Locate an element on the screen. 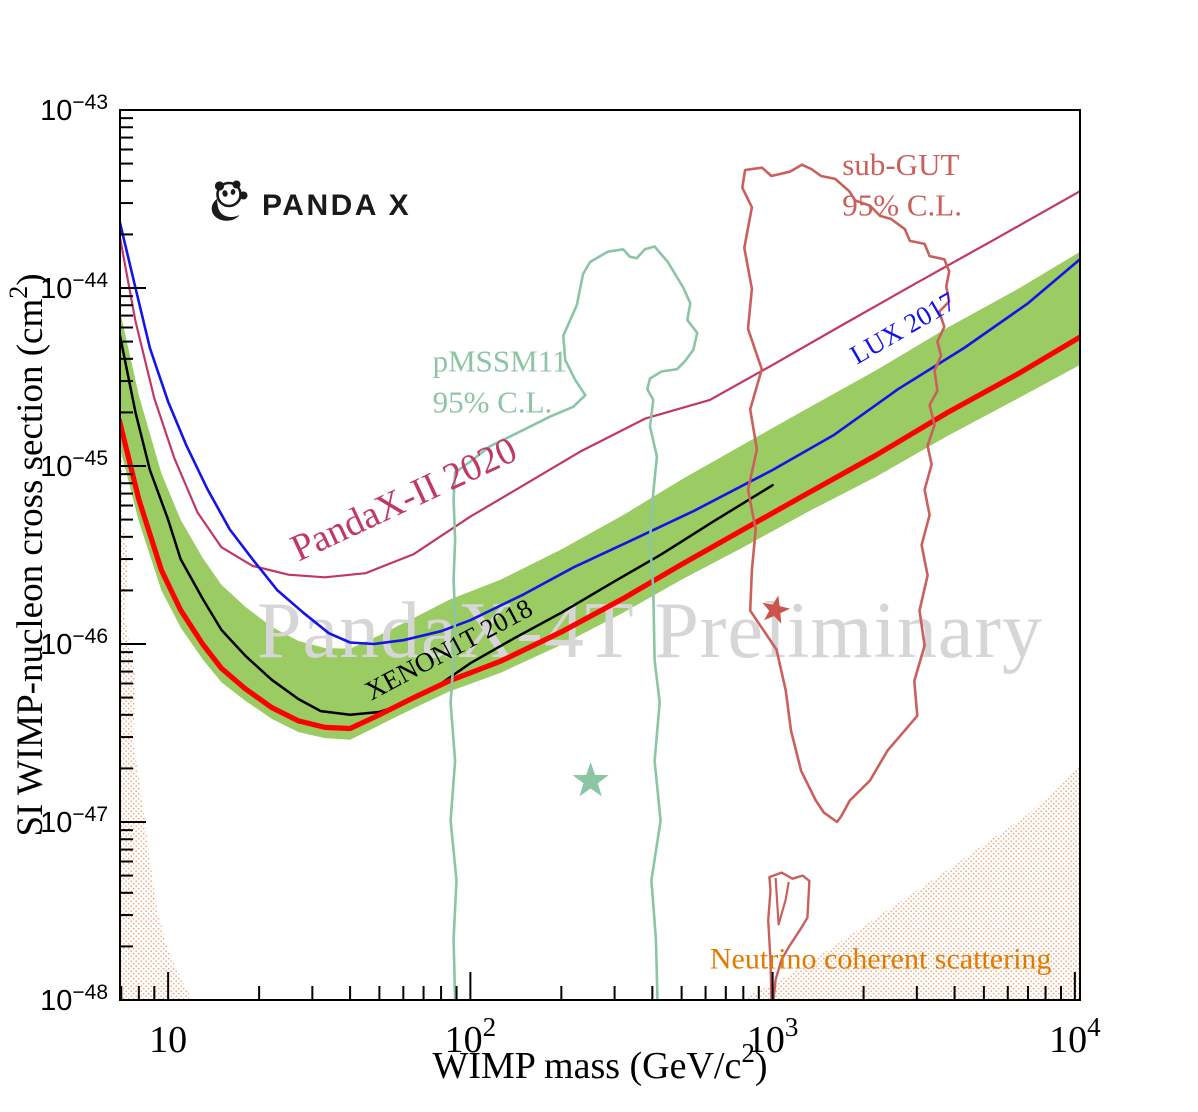 Image resolution: width=1198 pixels, height=1112 pixels. panda-right-ear-icon is located at coordinates (236, 184).